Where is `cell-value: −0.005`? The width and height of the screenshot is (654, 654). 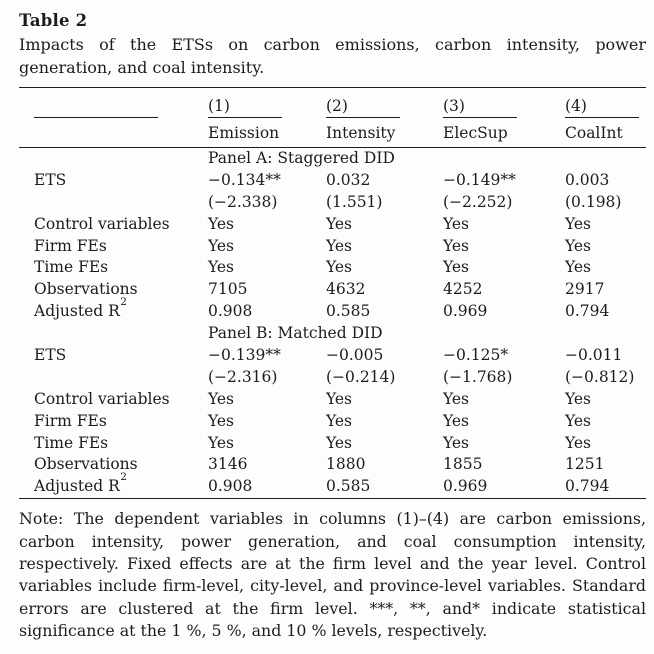 cell-value: −0.005 is located at coordinates (355, 355).